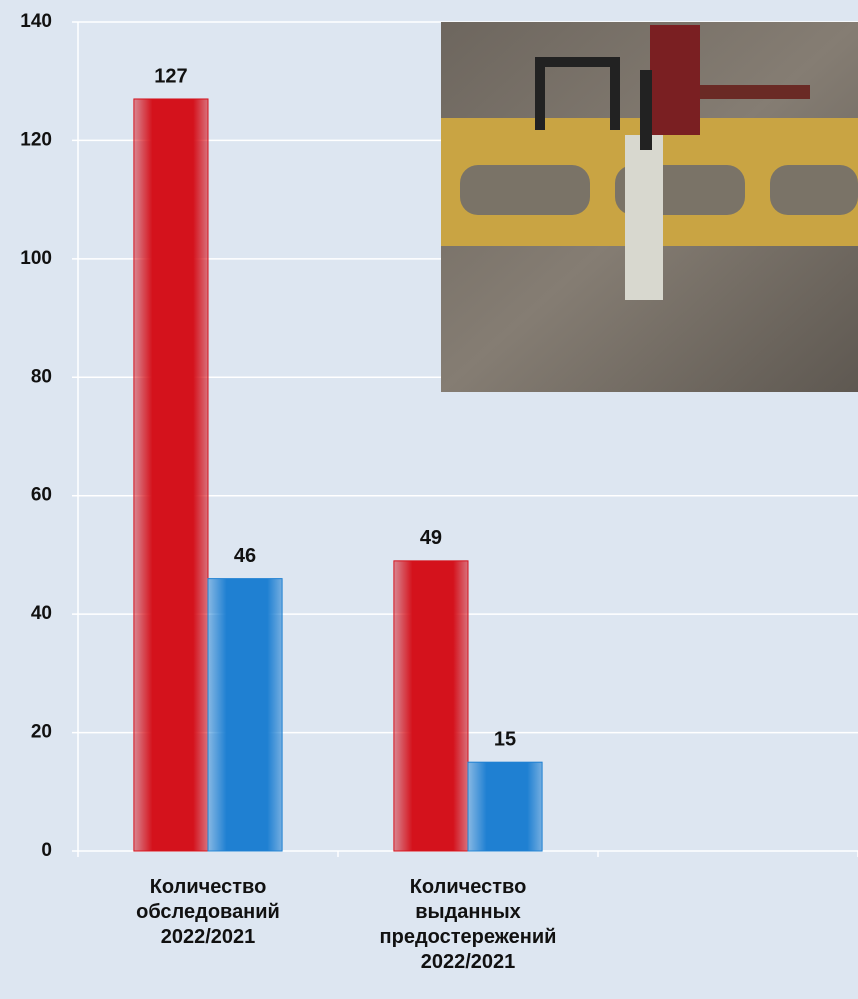 This screenshot has width=858, height=999. Describe the element at coordinates (36, 139) in the screenshot. I see `y-tick-label: 120` at that location.